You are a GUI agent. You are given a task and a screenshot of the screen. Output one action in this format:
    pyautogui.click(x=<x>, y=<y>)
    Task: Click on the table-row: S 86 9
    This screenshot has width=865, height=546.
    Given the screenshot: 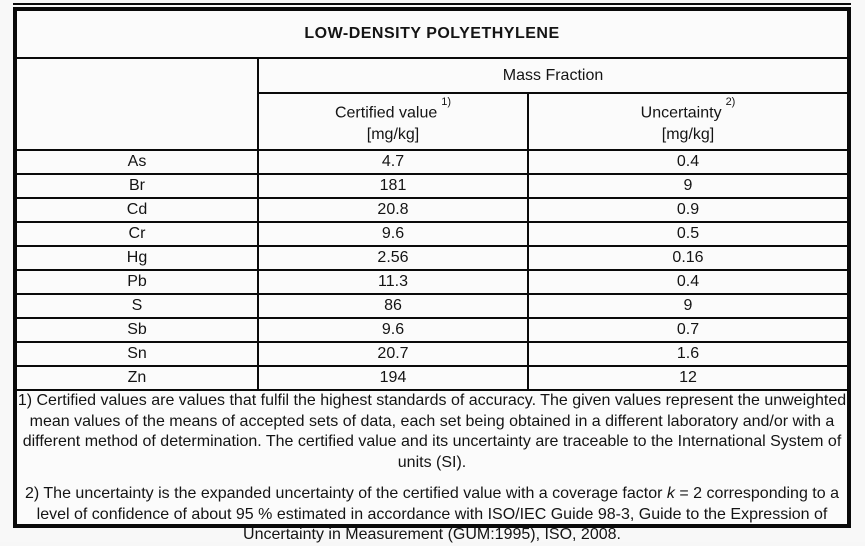 What is the action you would take?
    pyautogui.click(x=432, y=306)
    